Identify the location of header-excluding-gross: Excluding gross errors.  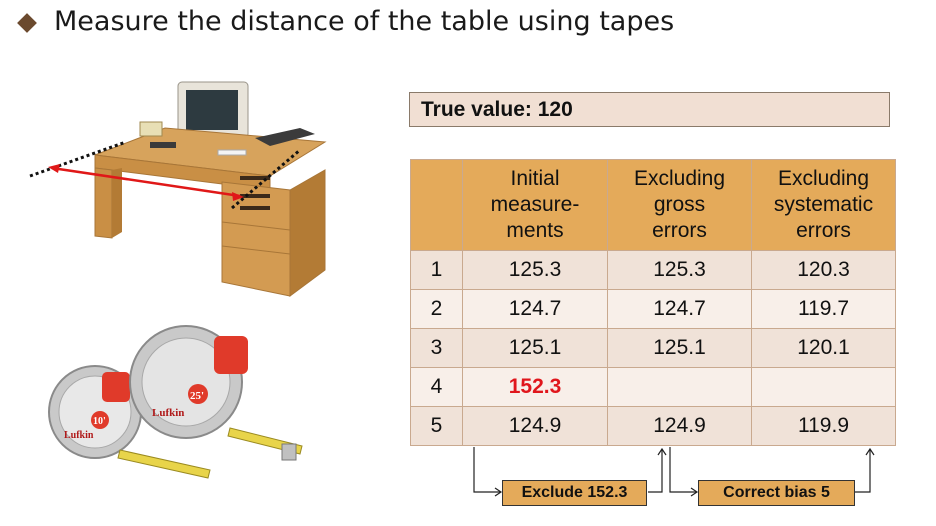
(679, 205).